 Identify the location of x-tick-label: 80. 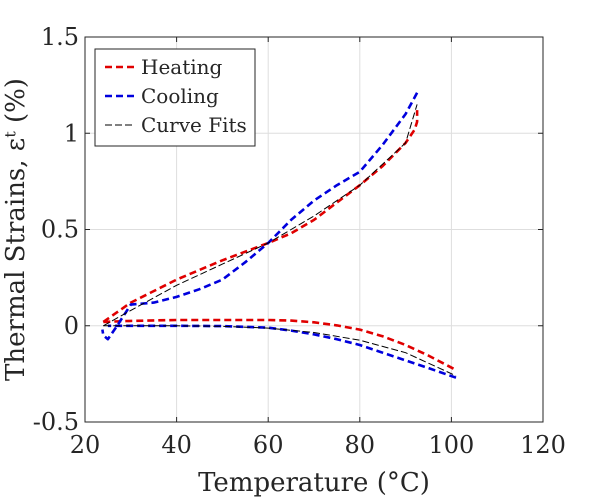
(360, 445).